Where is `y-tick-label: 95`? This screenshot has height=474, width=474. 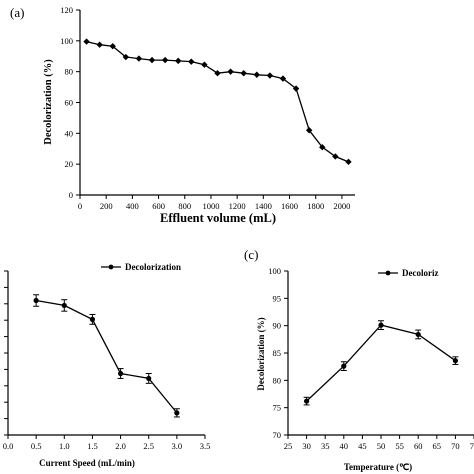 y-tick-label: 95 is located at coordinates (277, 298).